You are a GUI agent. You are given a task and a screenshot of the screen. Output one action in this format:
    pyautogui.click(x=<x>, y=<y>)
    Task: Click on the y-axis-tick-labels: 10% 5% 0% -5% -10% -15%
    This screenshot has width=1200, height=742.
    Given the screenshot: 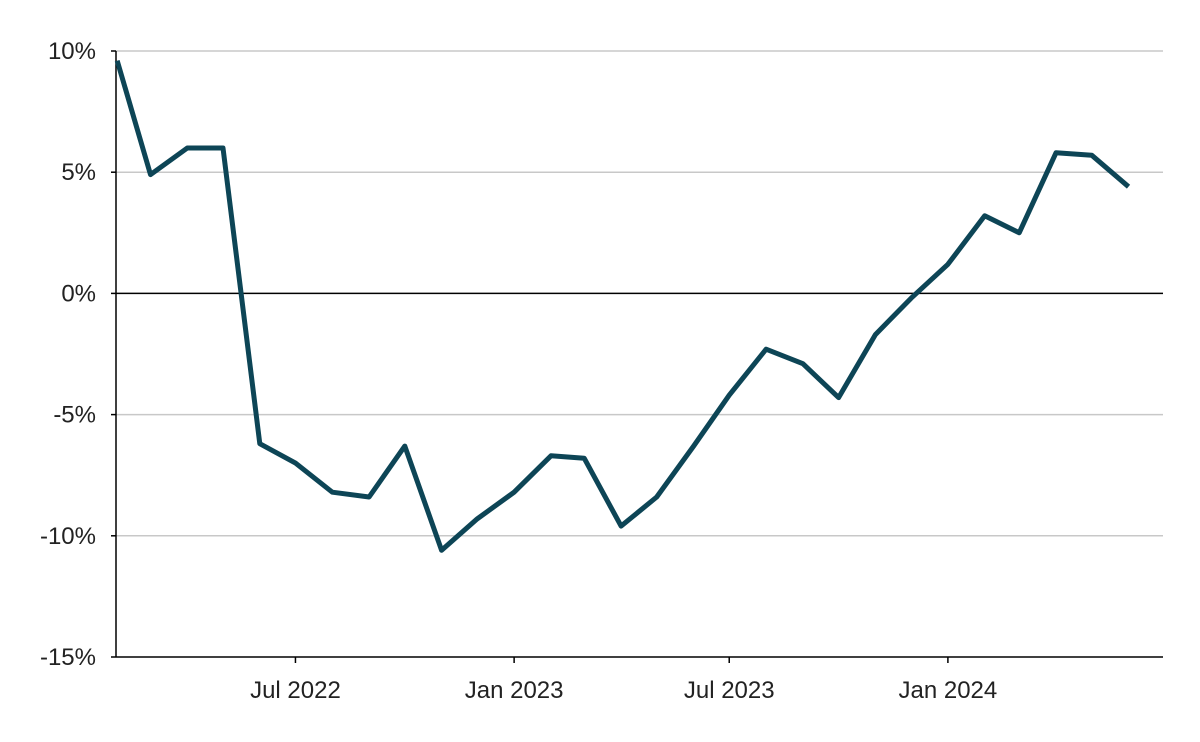 What is the action you would take?
    pyautogui.click(x=68, y=354)
    